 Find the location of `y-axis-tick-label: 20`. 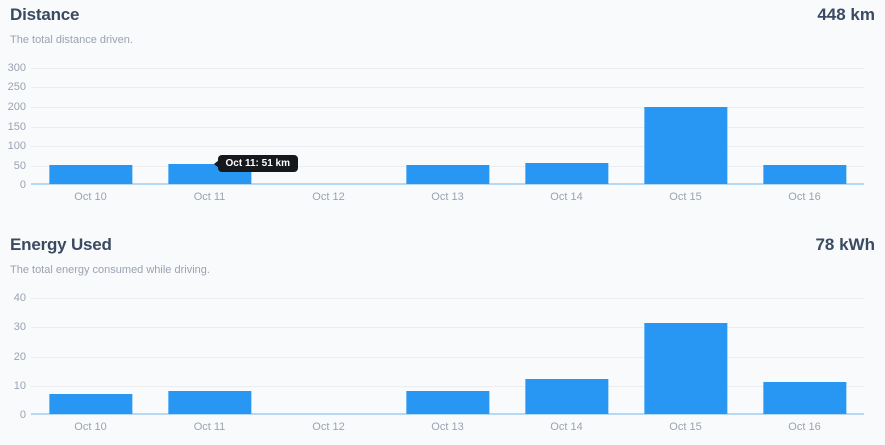

y-axis-tick-label: 20 is located at coordinates (19, 356).